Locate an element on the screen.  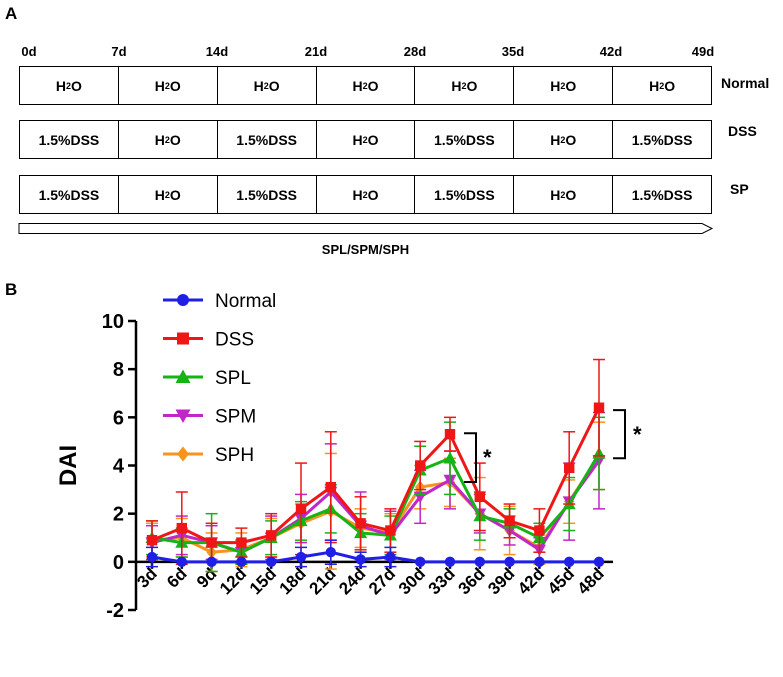
y-tick-label: 2 is located at coordinates (118, 515).